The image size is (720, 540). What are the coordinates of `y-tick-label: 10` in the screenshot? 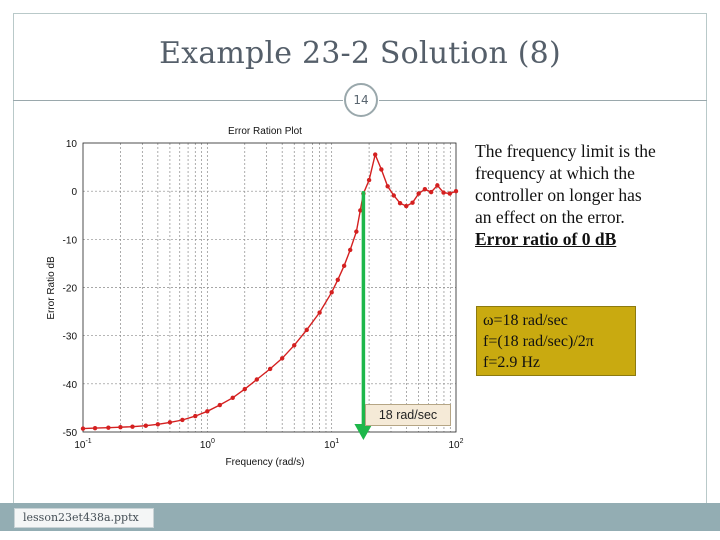 It's located at (72, 144).